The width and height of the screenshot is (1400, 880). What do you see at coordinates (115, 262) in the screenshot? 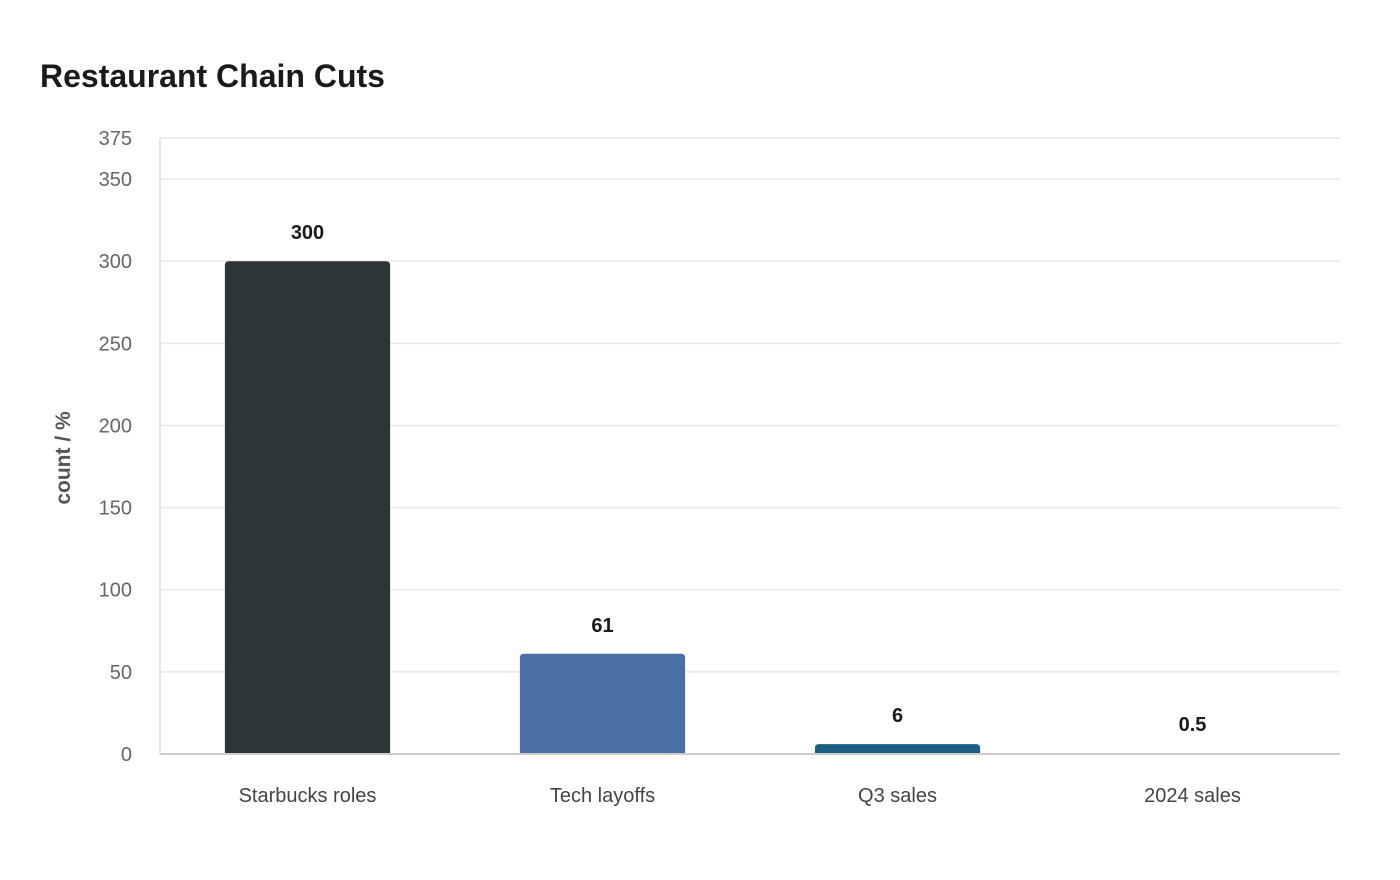
I see `y-tick-label: 300` at bounding box center [115, 262].